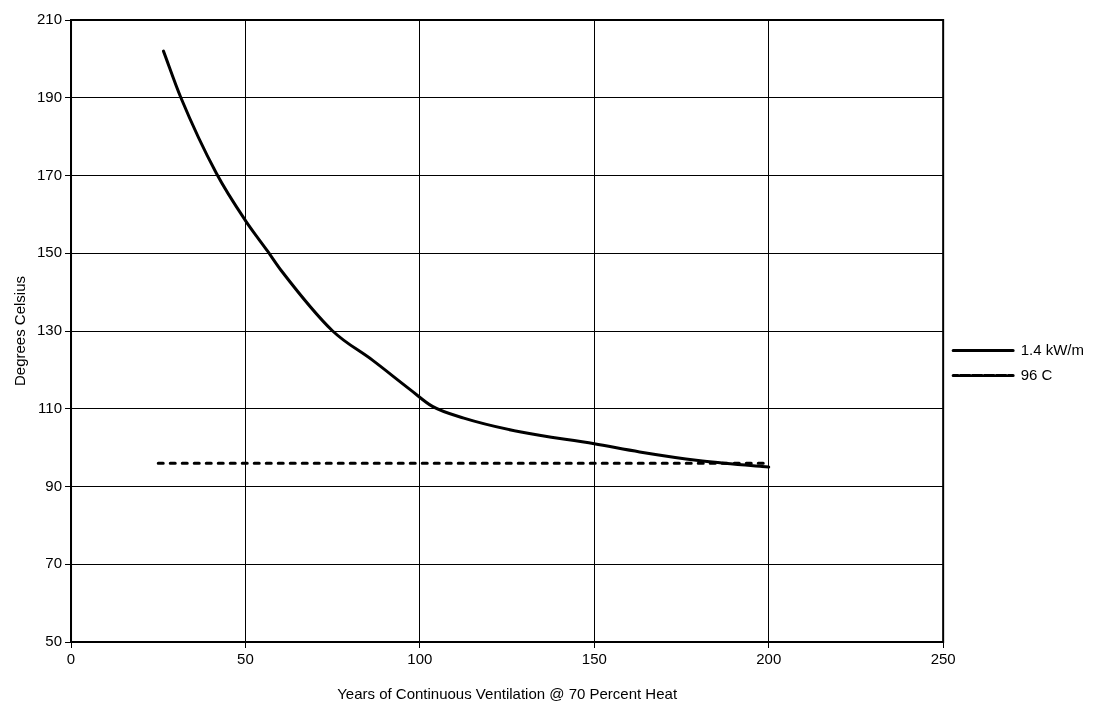 Image resolution: width=1110 pixels, height=721 pixels. Describe the element at coordinates (507, 694) in the screenshot. I see `x-axis-title: Years of Continuous Ventilation @ 70 Percent Heat` at that location.